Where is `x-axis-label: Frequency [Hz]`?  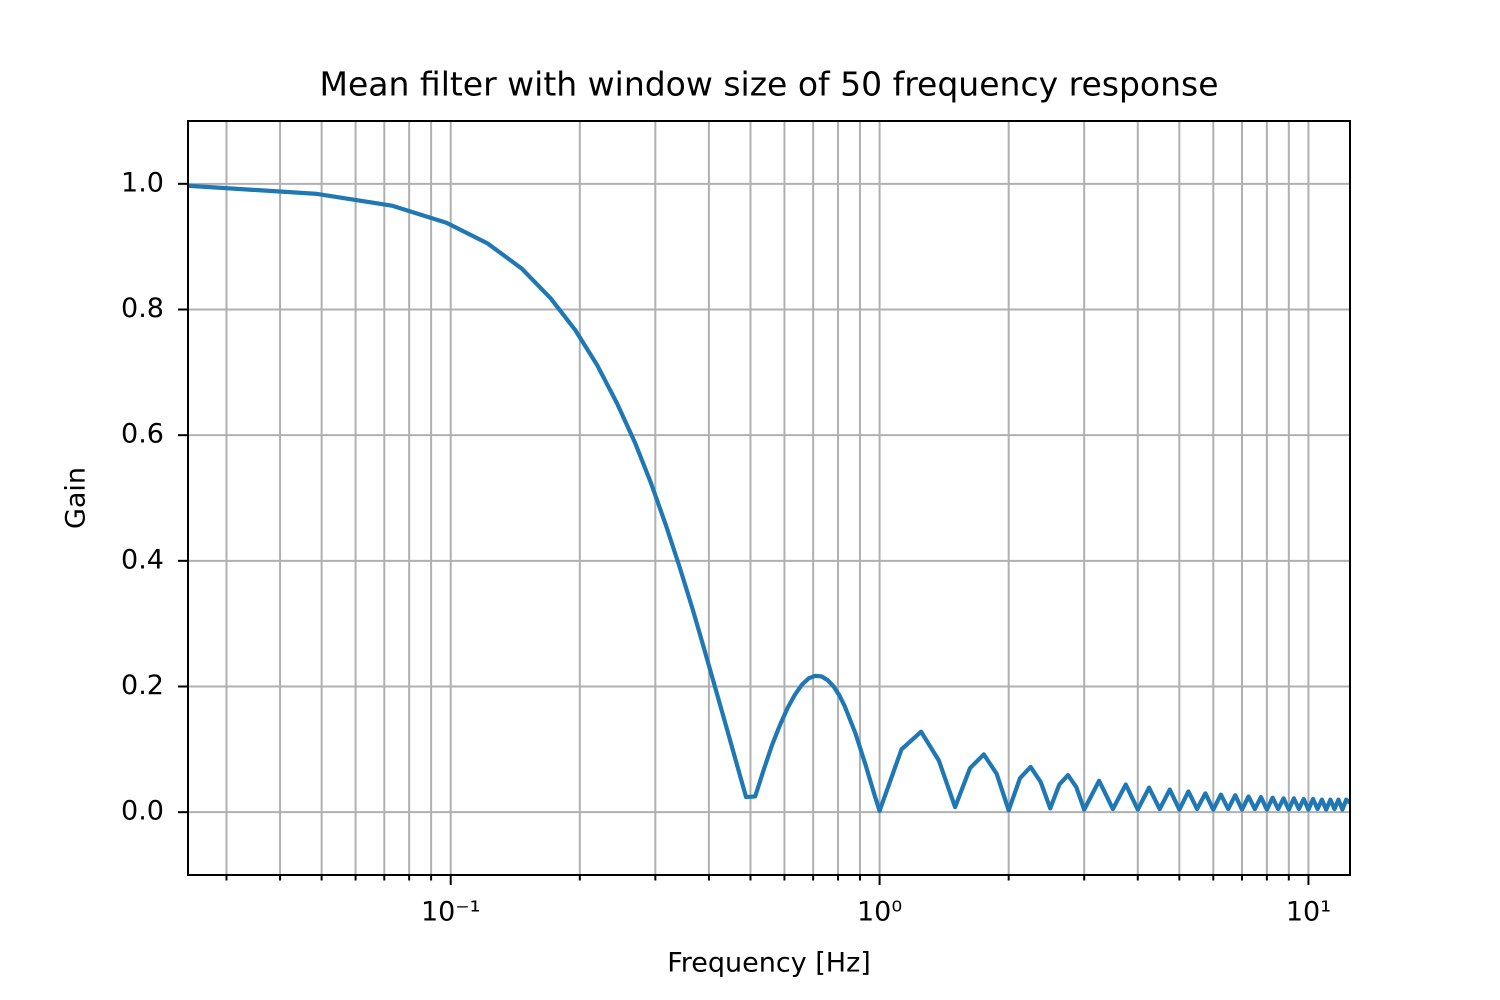 x-axis-label: Frequency [Hz] is located at coordinates (769, 963).